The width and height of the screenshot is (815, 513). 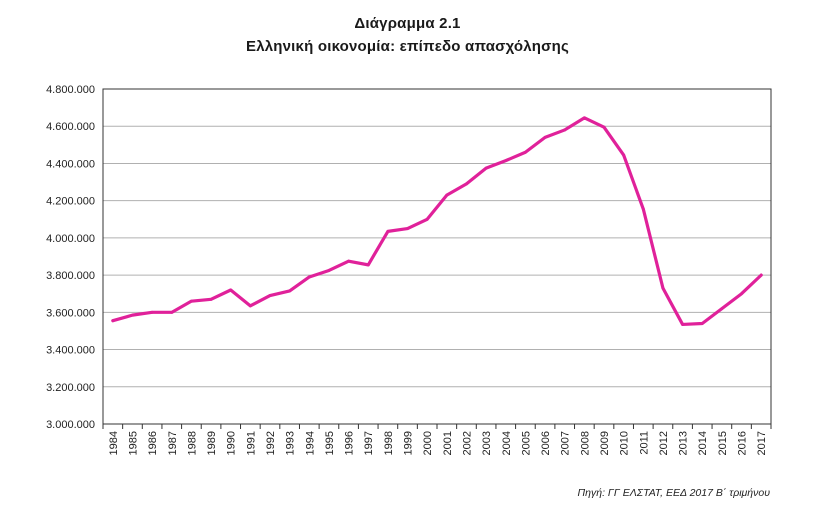 What do you see at coordinates (743, 443) in the screenshot?
I see `x-tick-label: 2016` at bounding box center [743, 443].